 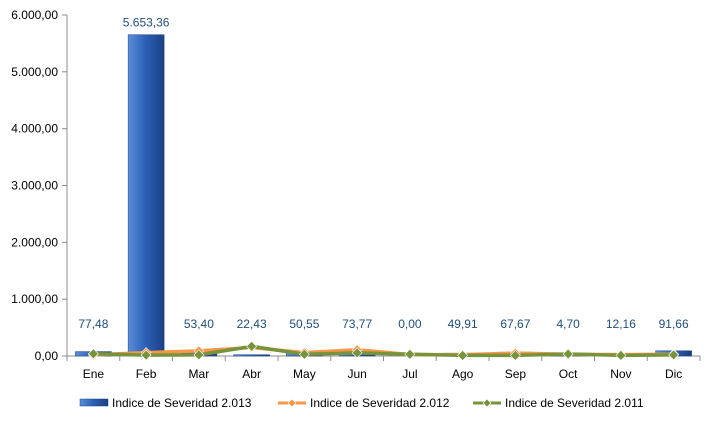 What do you see at coordinates (304, 324) in the screenshot?
I see `bar-value-label: 50,55` at bounding box center [304, 324].